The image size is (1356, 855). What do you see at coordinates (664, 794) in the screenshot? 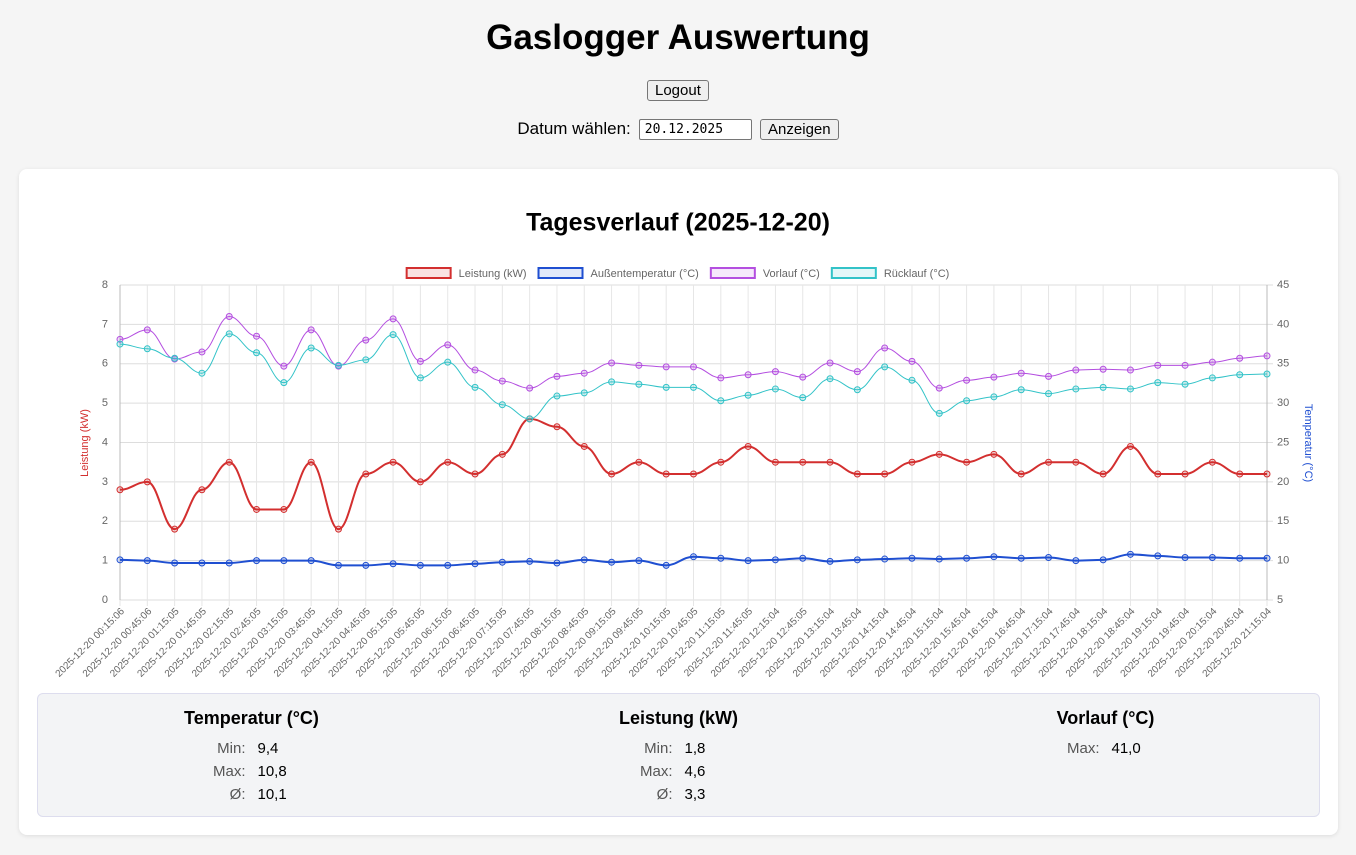
I see `stat-label: Ø:` at bounding box center [664, 794].